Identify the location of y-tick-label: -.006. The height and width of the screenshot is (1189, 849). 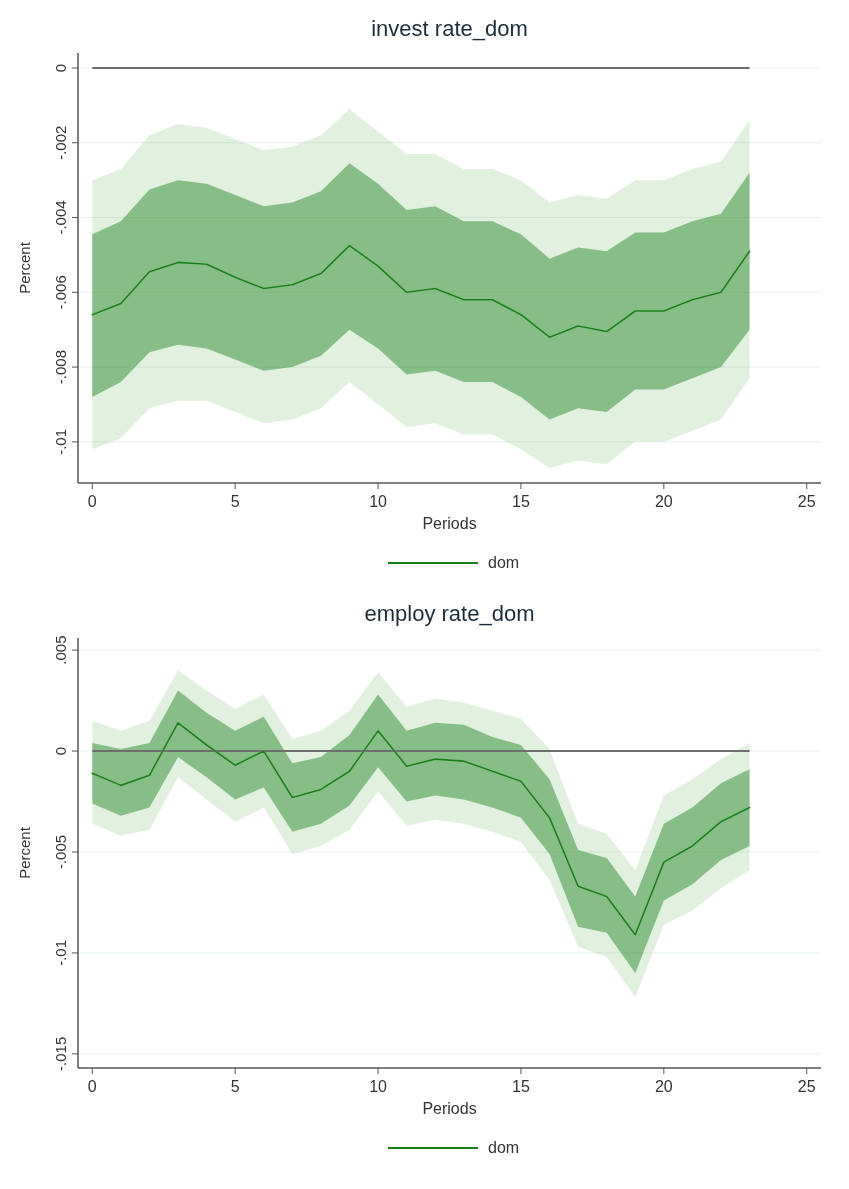
(60, 292).